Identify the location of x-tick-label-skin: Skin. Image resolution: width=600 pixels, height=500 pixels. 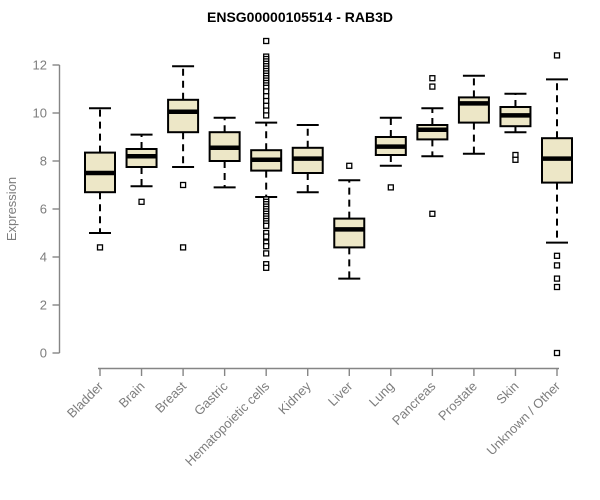
(507, 393).